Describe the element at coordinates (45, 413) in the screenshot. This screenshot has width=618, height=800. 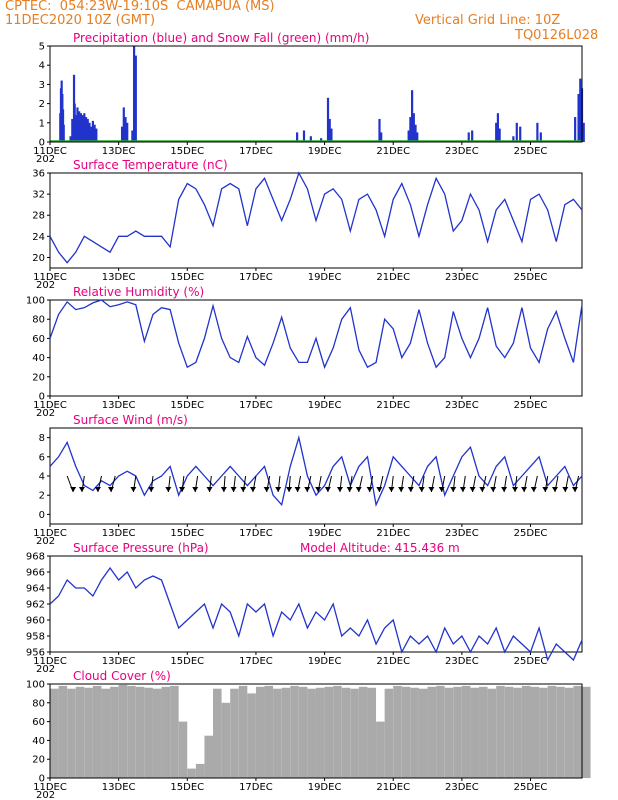
I see `x-year-fragment: 202` at that location.